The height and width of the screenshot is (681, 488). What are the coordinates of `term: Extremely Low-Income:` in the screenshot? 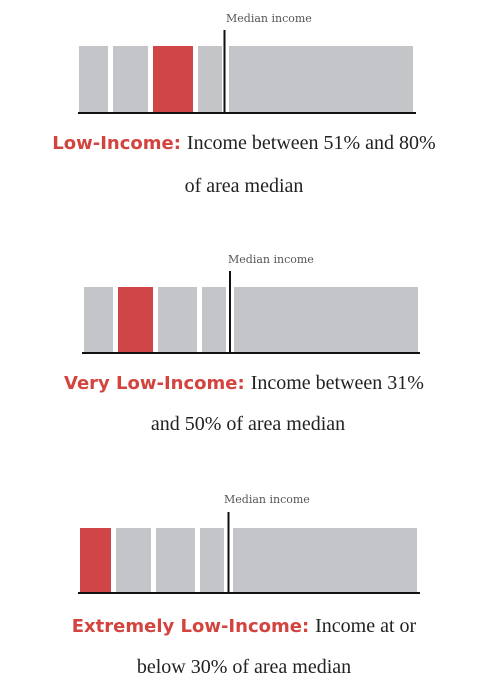 It's located at (190, 626).